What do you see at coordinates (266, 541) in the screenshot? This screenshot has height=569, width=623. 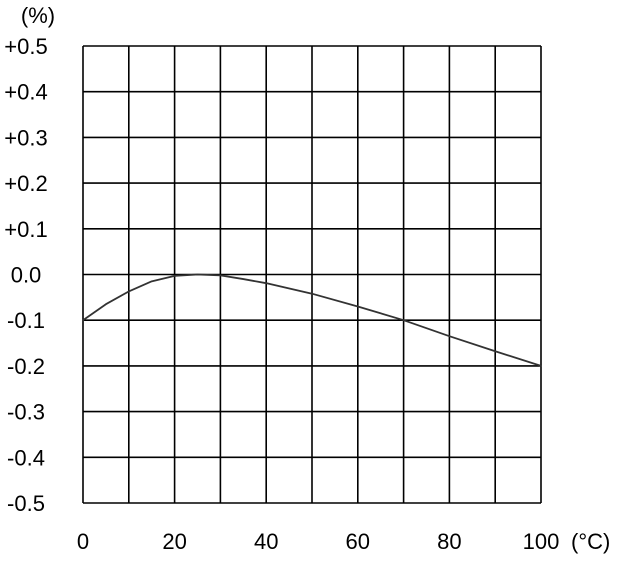 I see `x-tick-label: 40` at bounding box center [266, 541].